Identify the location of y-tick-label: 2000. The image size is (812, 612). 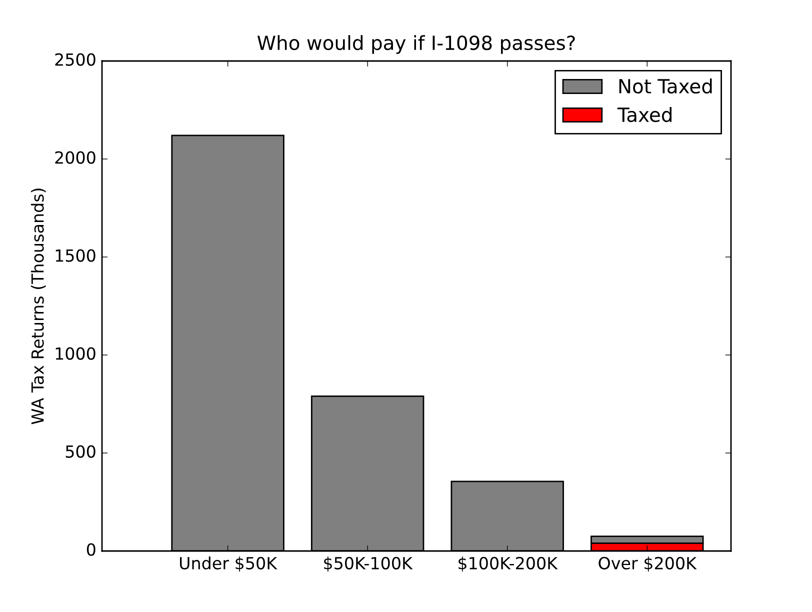
(75, 157).